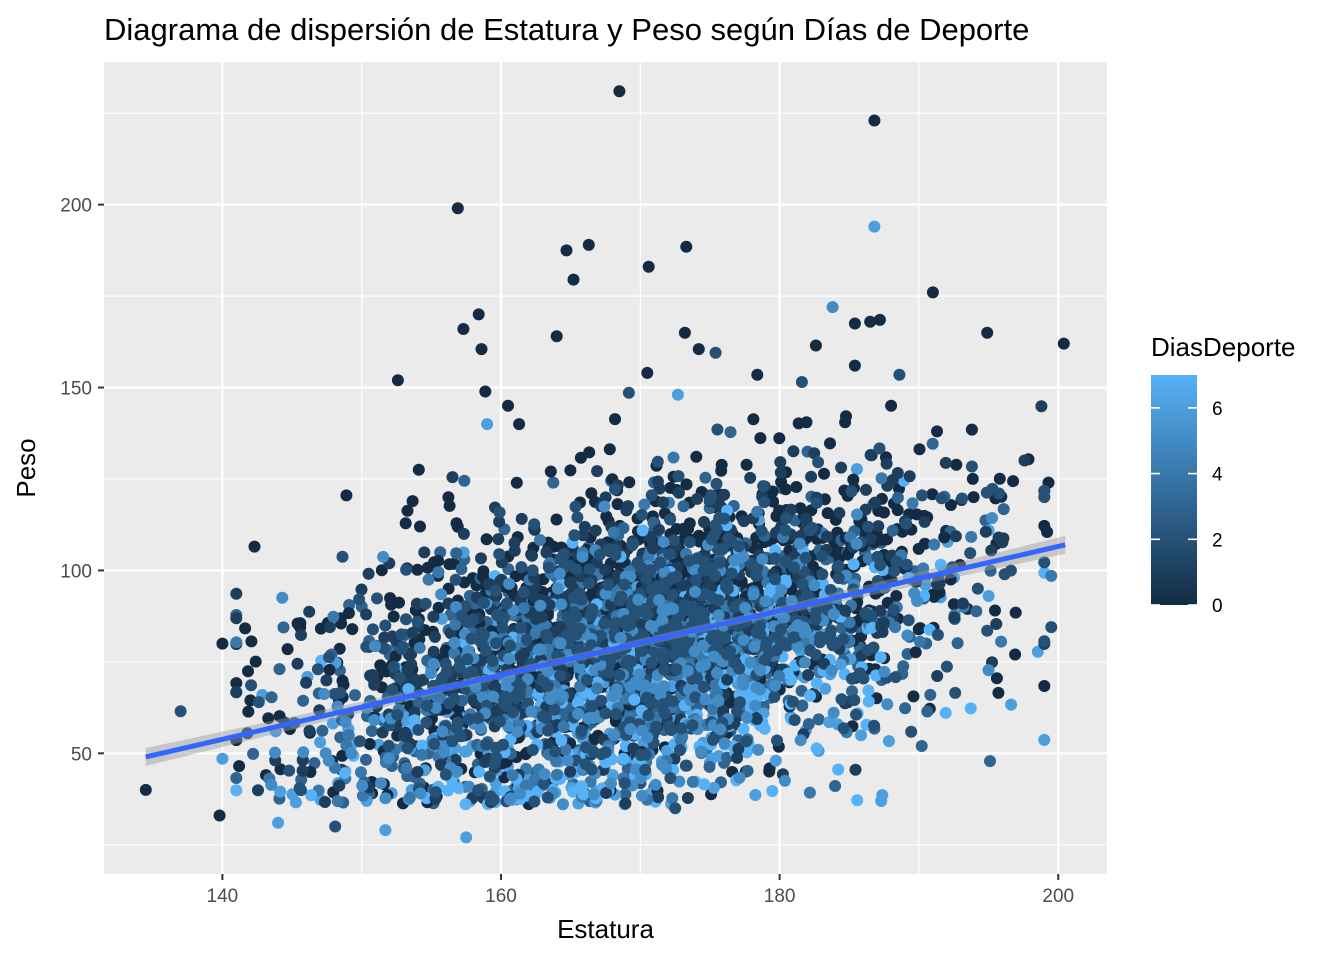  What do you see at coordinates (76, 389) in the screenshot?
I see `y-tick-label: 150` at bounding box center [76, 389].